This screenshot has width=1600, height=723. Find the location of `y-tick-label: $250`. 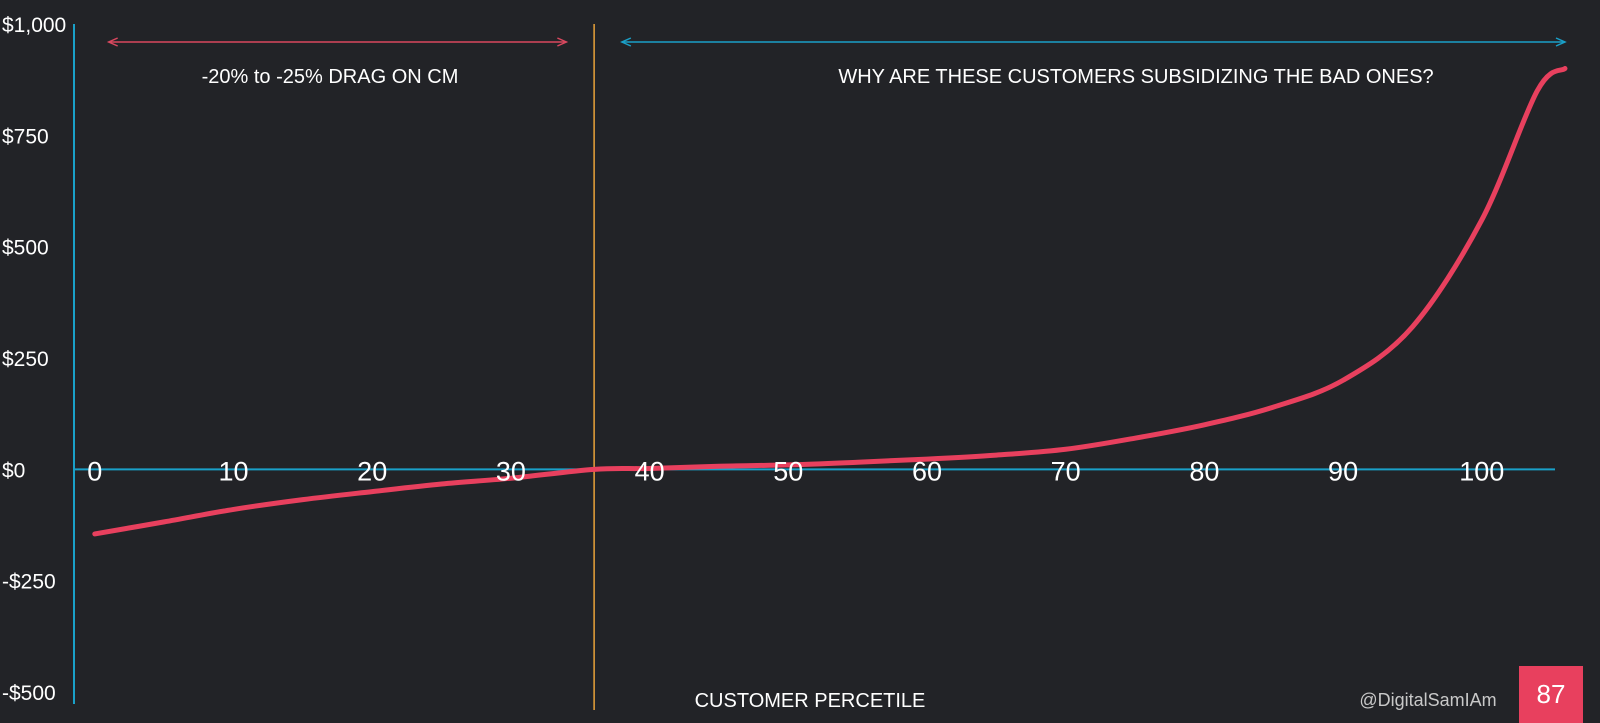

y-tick-label: $250 is located at coordinates (25, 359).